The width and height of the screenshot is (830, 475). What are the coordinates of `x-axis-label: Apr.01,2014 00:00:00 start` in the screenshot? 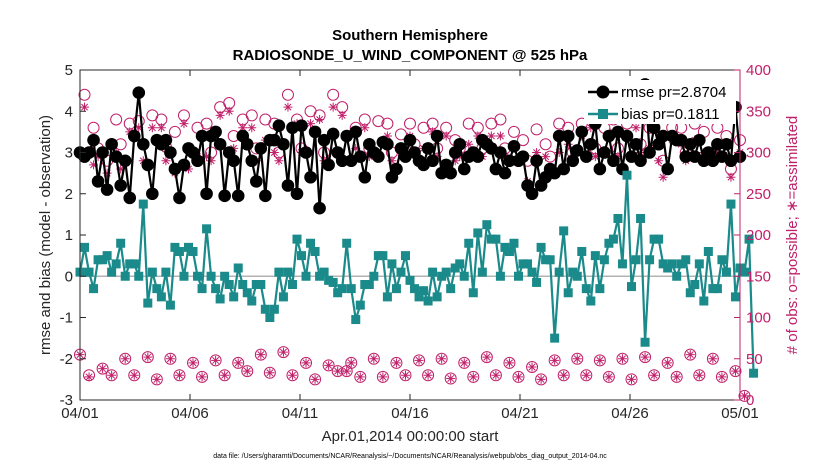 It's located at (411, 436).